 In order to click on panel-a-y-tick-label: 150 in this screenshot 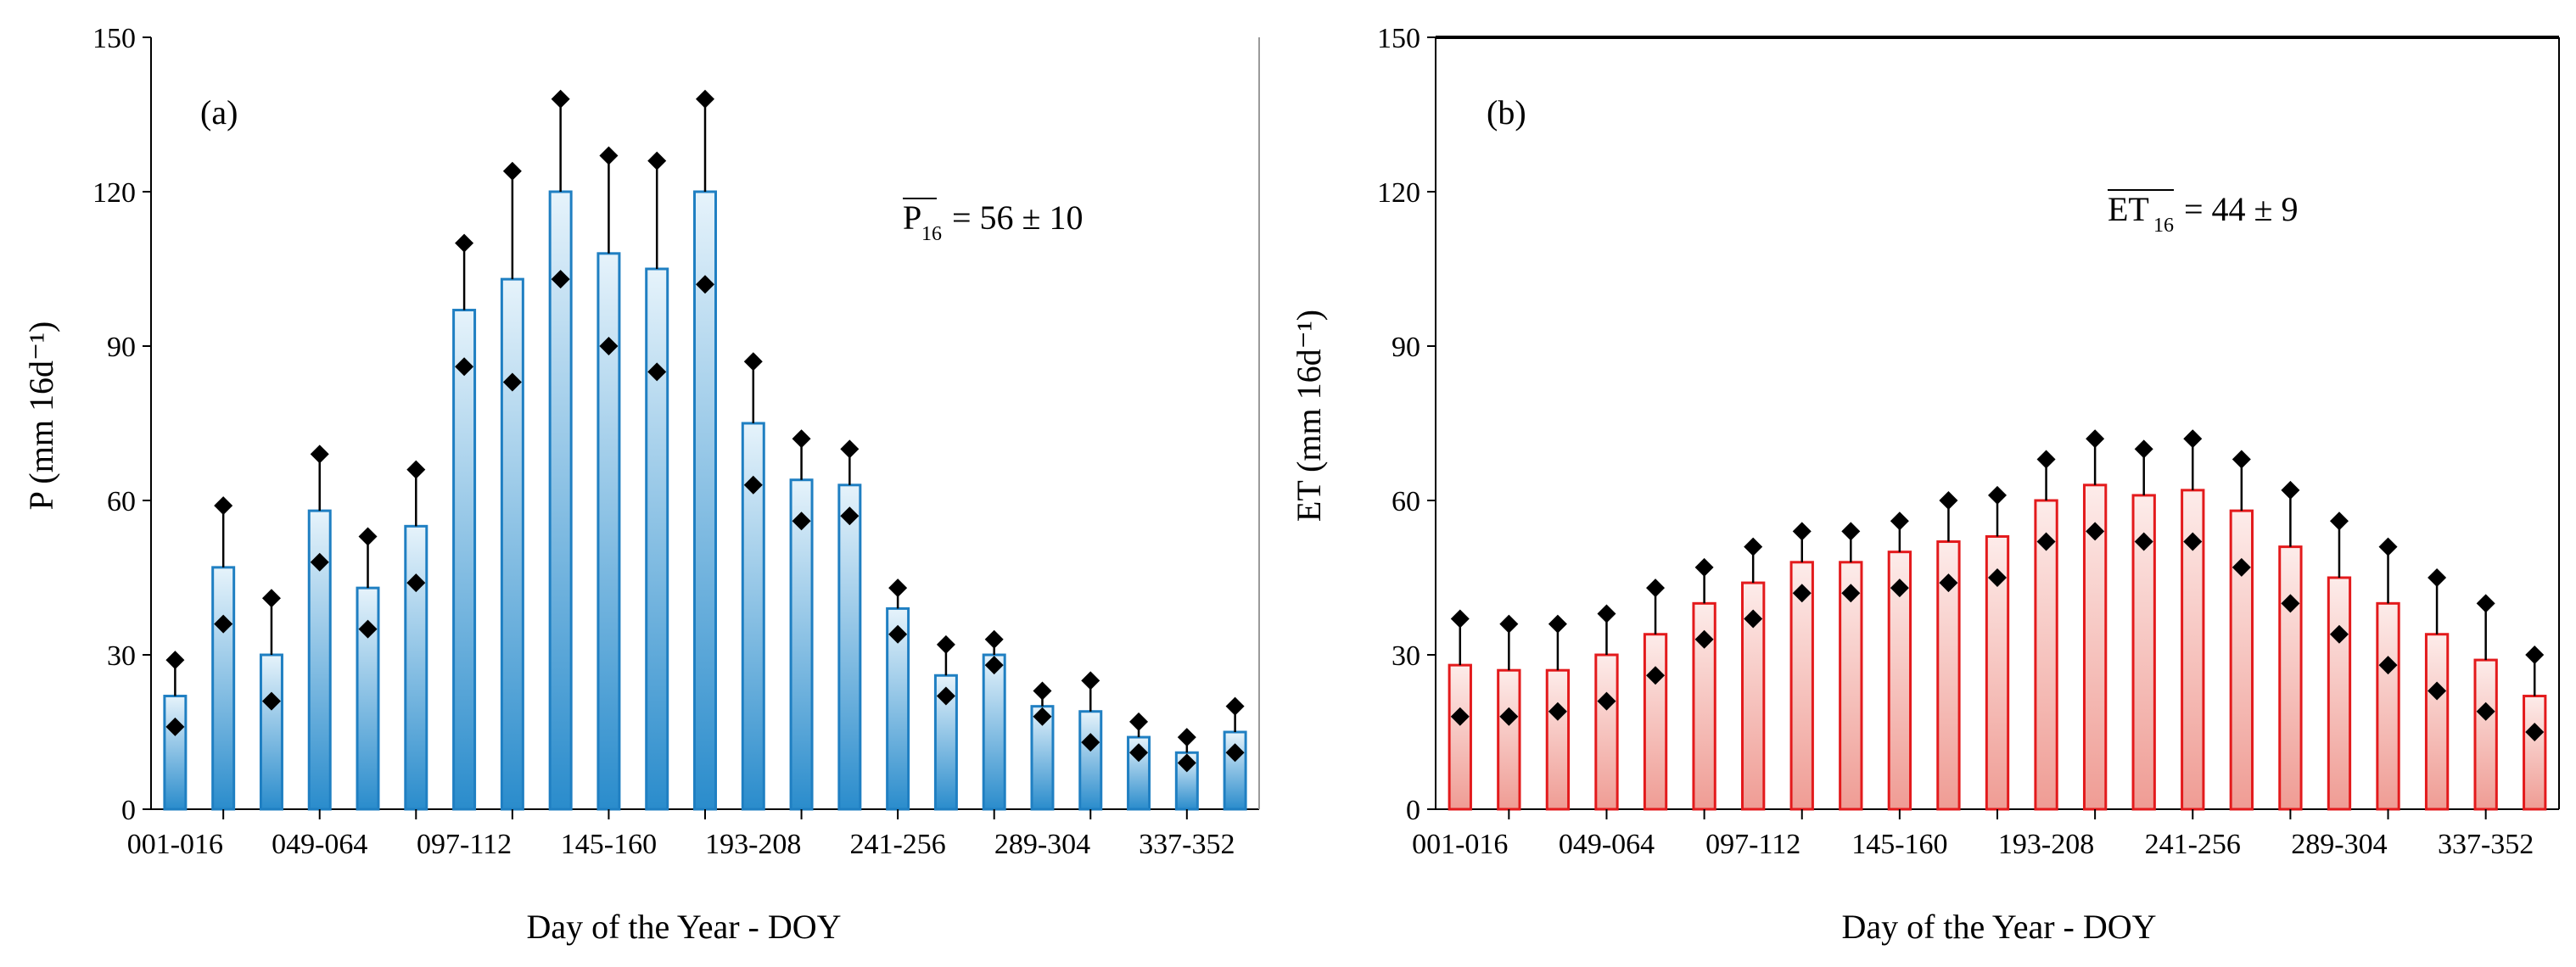, I will do `click(114, 38)`.